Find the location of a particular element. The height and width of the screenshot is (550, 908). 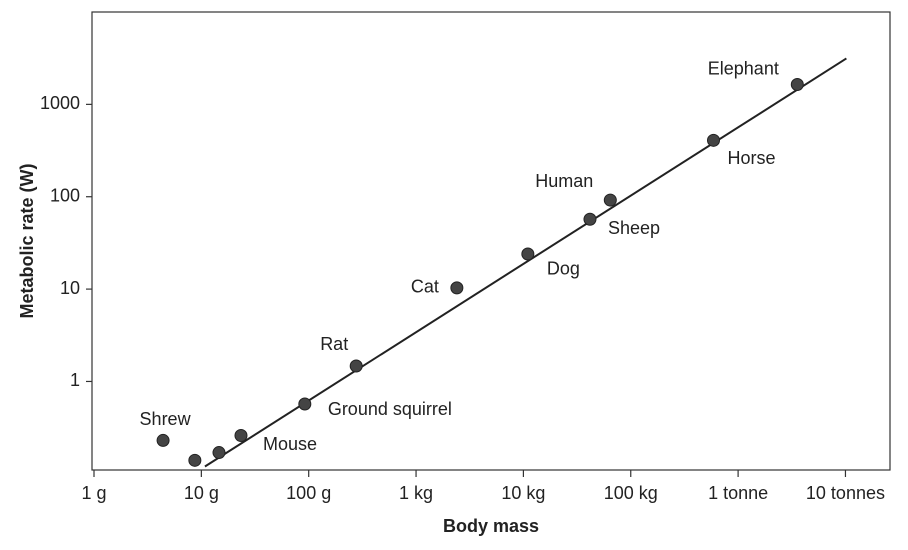

y-axis-title: Metabolic rate (W) is located at coordinates (27, 240).